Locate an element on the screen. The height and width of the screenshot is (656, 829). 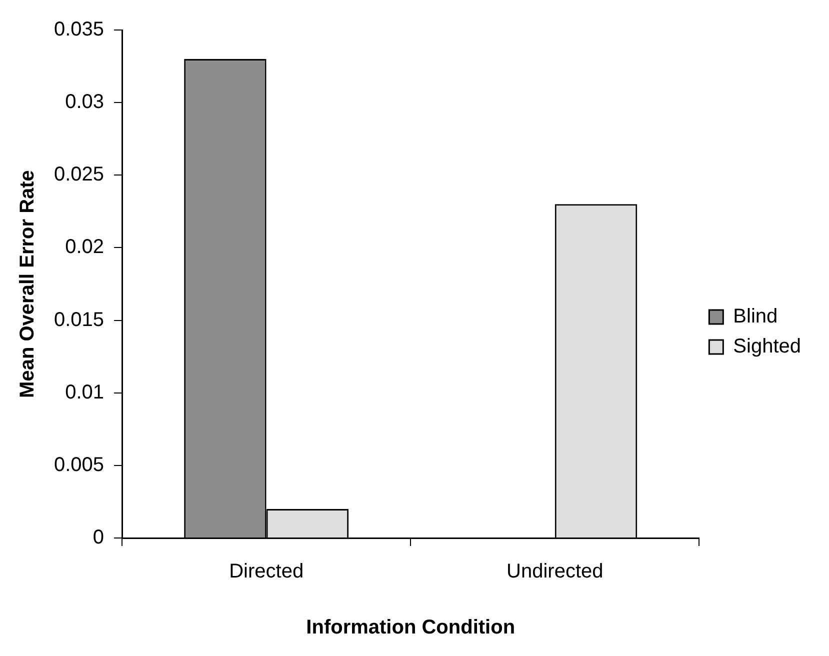
x-tick-label: Directed is located at coordinates (266, 571).